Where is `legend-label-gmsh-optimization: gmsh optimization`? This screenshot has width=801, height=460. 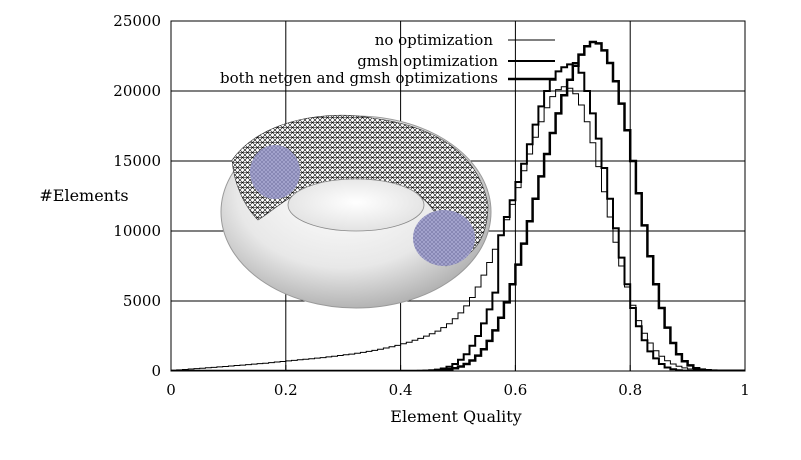
legend-label-gmsh-optimization: gmsh optimization is located at coordinates (427, 61).